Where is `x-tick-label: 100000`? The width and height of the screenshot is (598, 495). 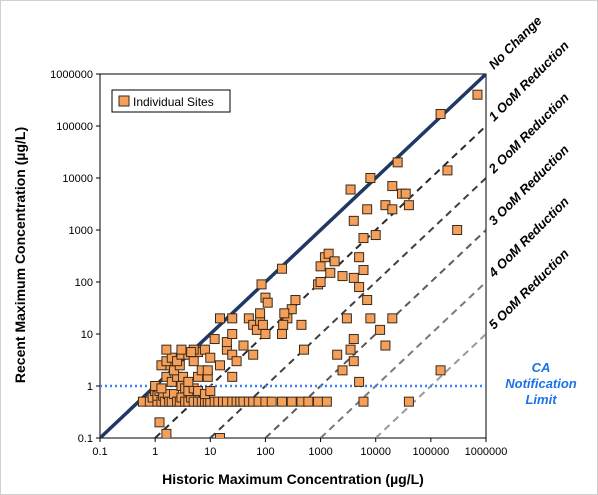 x-tick-label: 100000 is located at coordinates (430, 452).